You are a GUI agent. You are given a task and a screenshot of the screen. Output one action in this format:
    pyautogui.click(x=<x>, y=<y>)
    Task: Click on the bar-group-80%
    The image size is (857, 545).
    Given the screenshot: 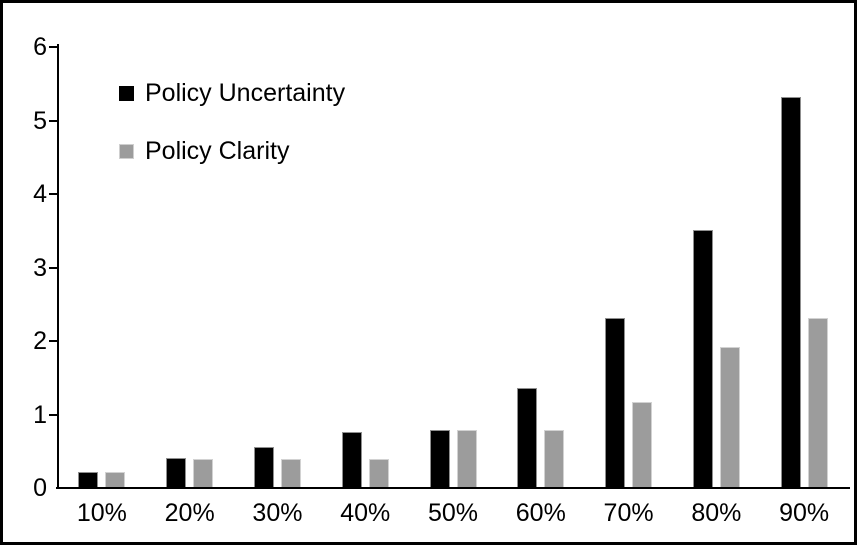 What is the action you would take?
    pyautogui.click(x=716, y=266)
    